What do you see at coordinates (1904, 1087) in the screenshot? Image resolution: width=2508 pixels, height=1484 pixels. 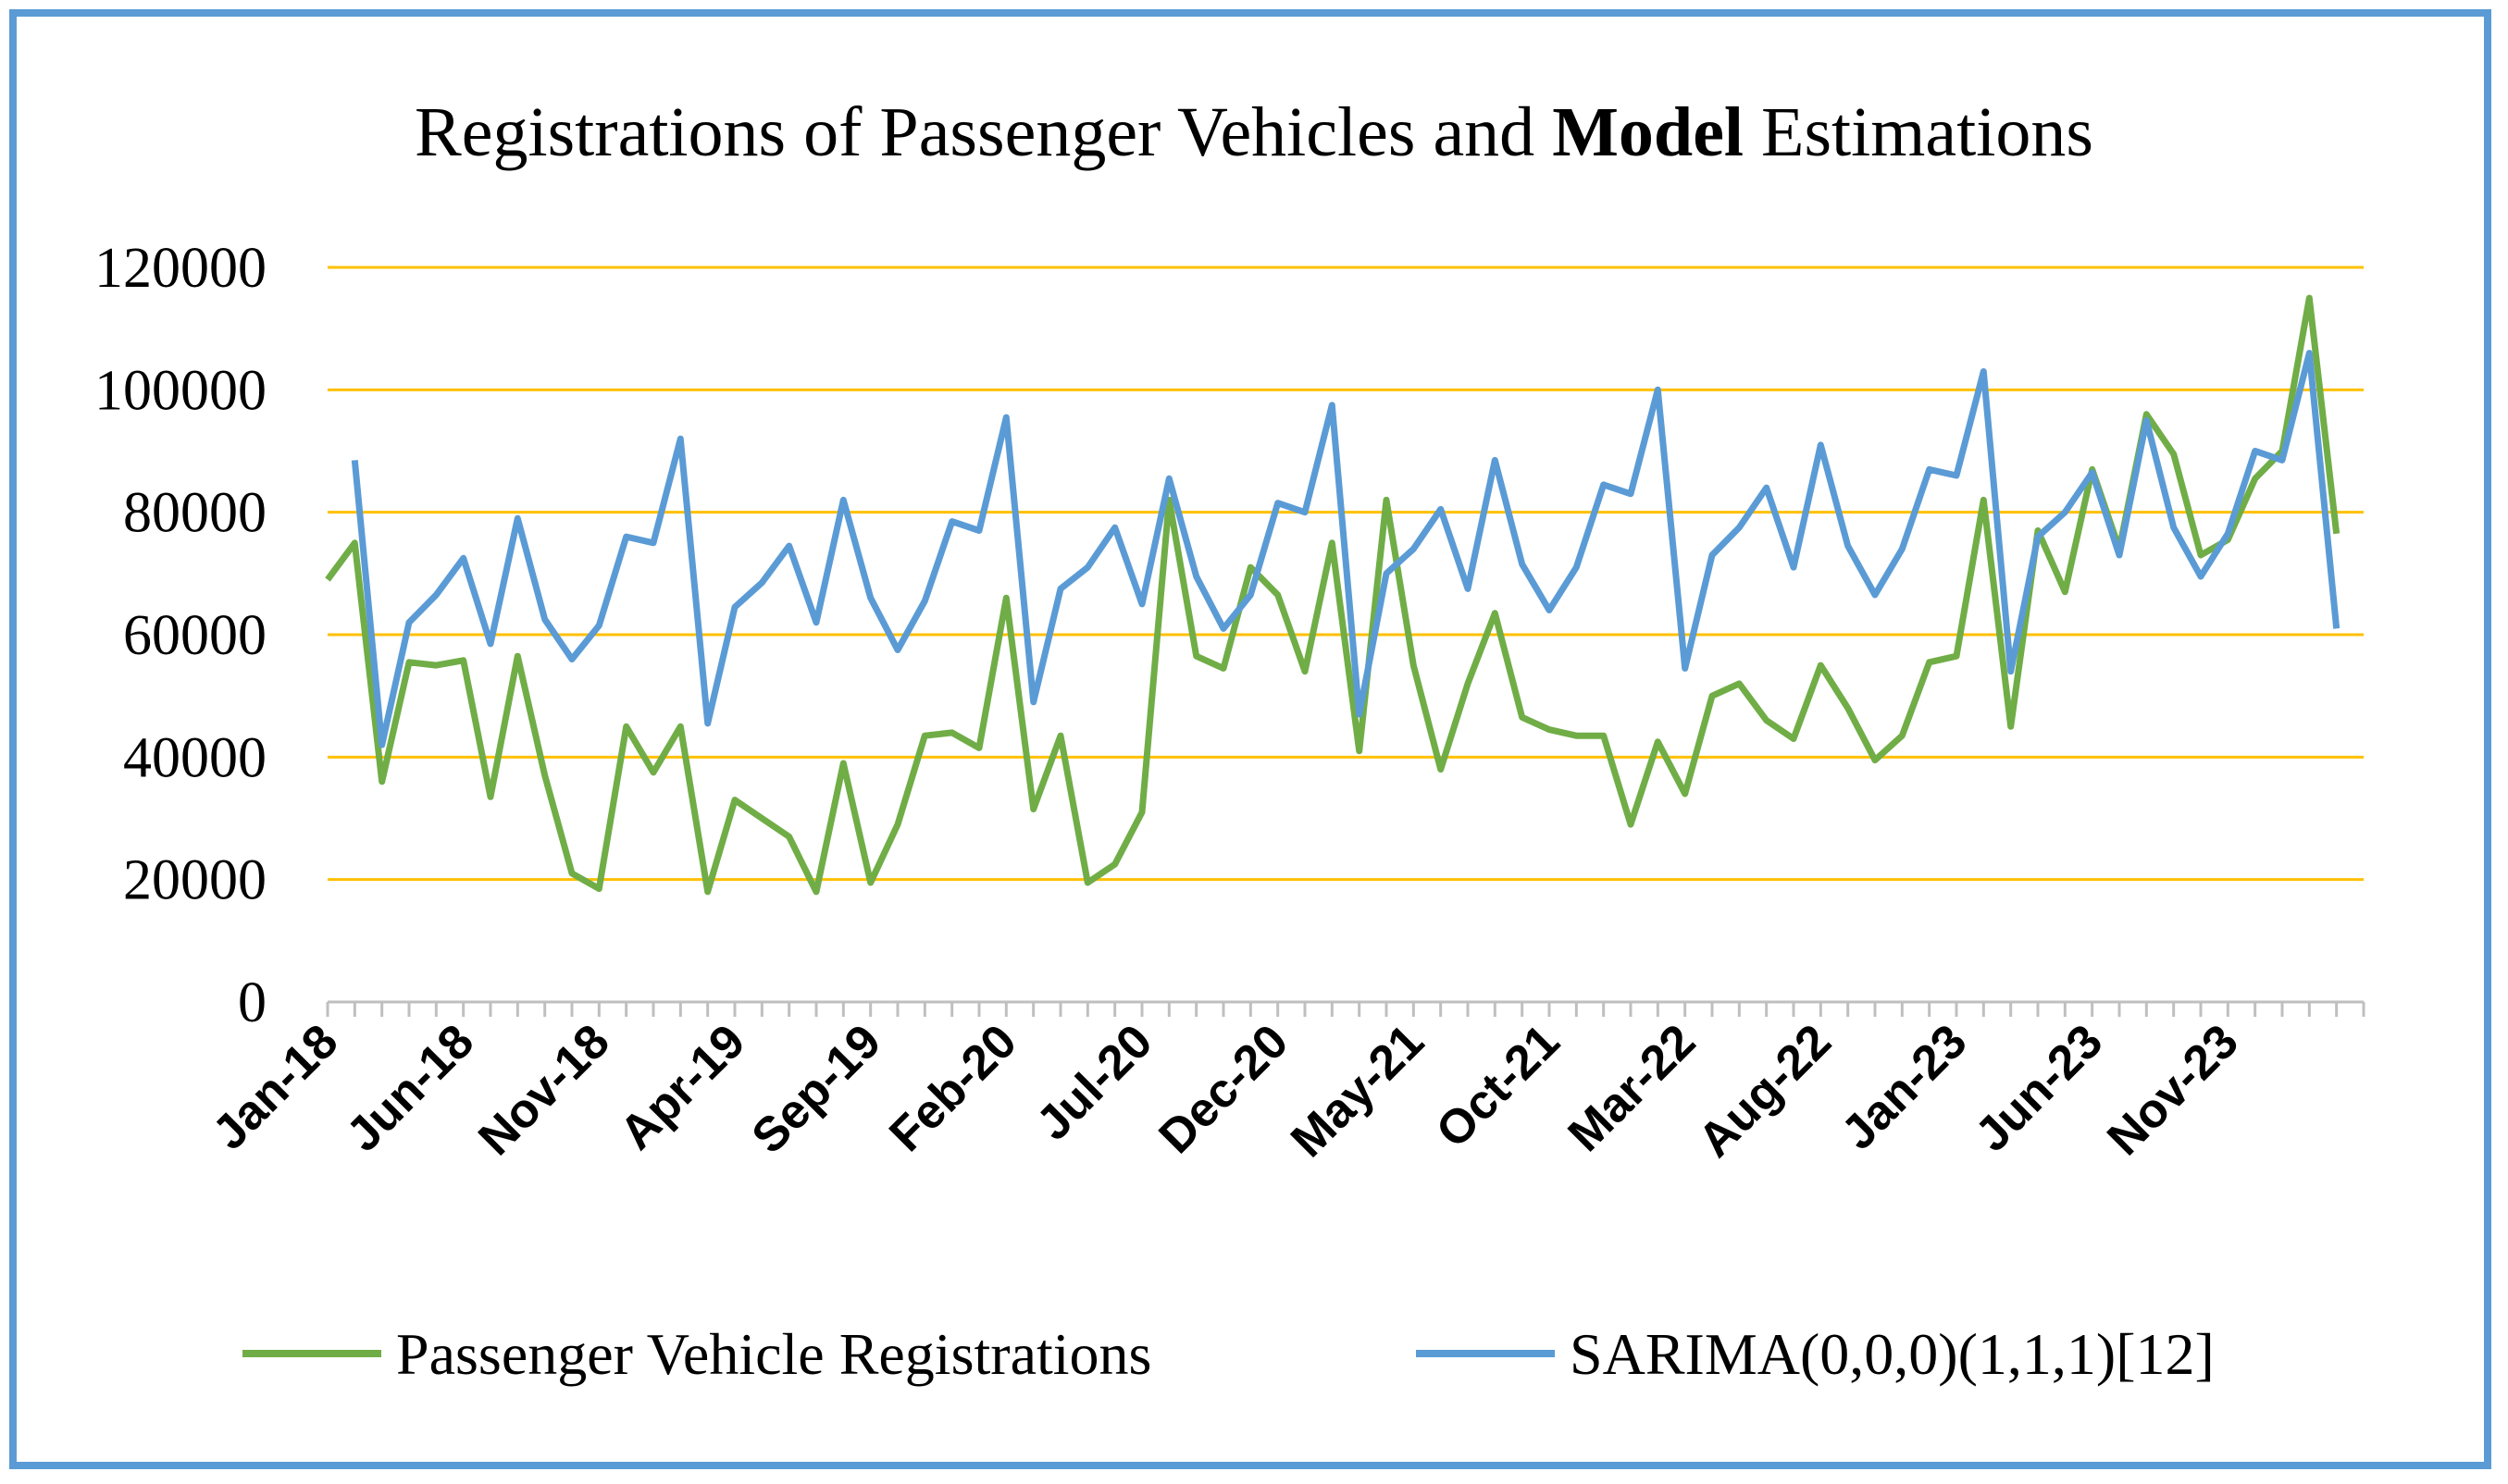 I see `x-tick-label: Jan-23` at bounding box center [1904, 1087].